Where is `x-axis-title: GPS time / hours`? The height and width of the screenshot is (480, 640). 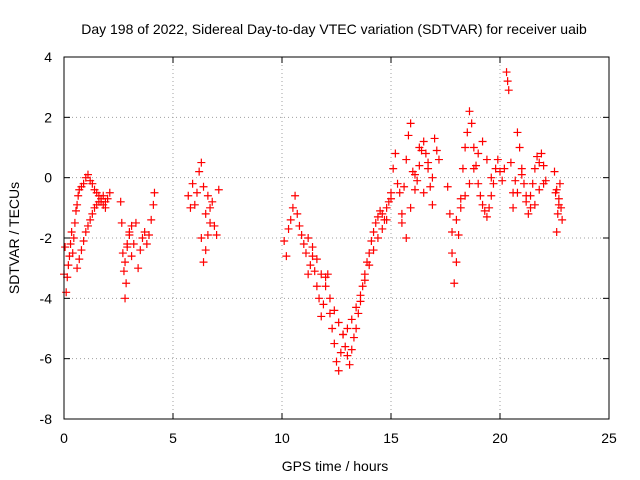 x-axis-title: GPS time / hours is located at coordinates (335, 466).